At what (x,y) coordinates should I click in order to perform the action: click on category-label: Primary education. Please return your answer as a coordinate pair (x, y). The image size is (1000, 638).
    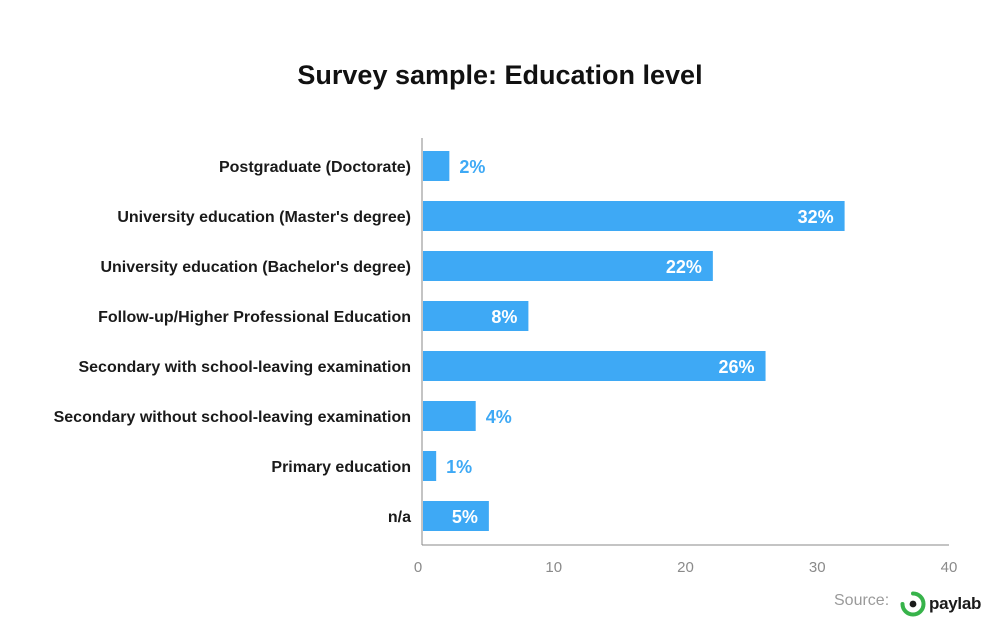
    Looking at the image, I should click on (341, 467).